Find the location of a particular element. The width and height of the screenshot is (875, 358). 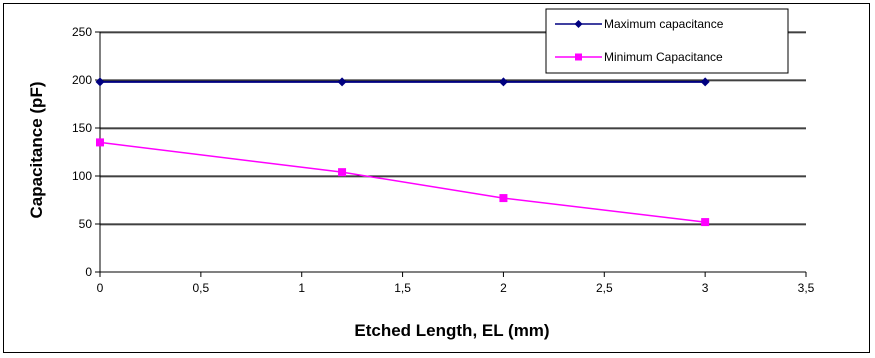

y-tick-label: 100 is located at coordinates (82, 176).